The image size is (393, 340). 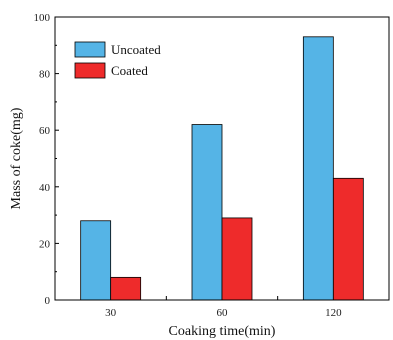 I want to click on legend-swatch-coated, so click(x=90, y=70).